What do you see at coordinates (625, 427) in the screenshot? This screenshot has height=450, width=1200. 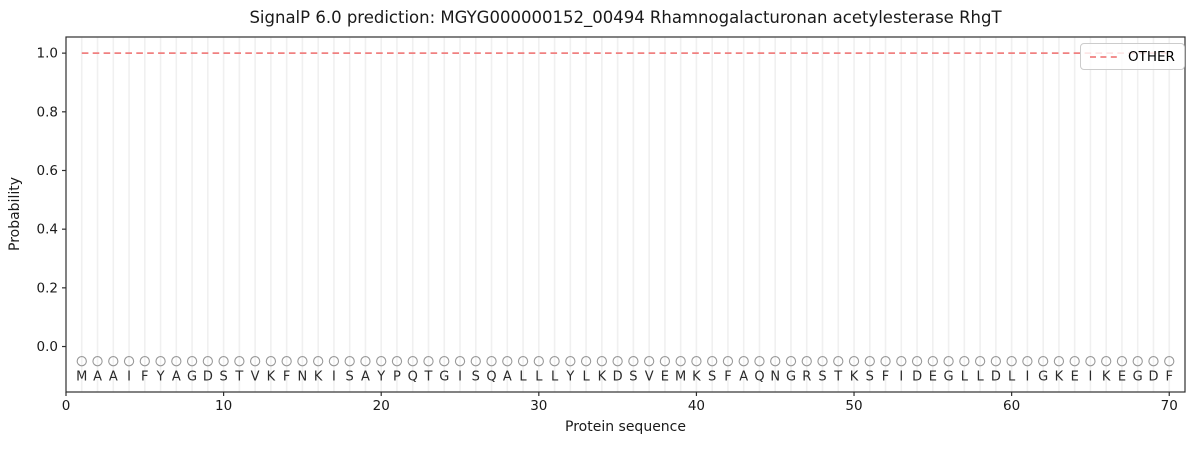 I see `x-axis-label: Protein sequence` at bounding box center [625, 427].